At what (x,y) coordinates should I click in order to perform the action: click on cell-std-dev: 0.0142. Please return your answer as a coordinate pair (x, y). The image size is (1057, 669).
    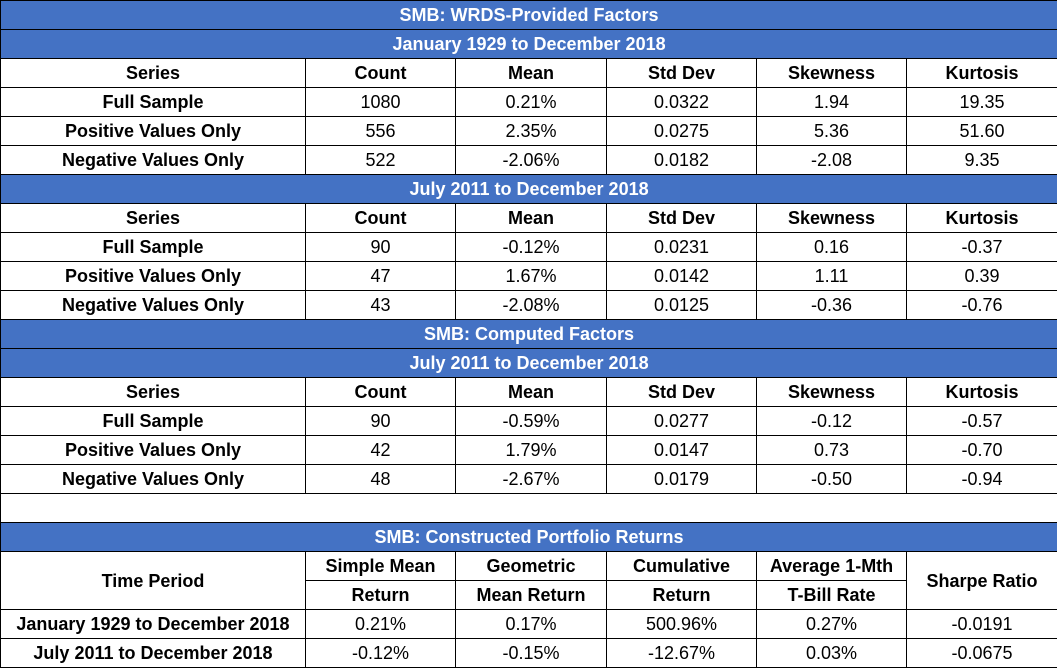
    Looking at the image, I should click on (681, 276).